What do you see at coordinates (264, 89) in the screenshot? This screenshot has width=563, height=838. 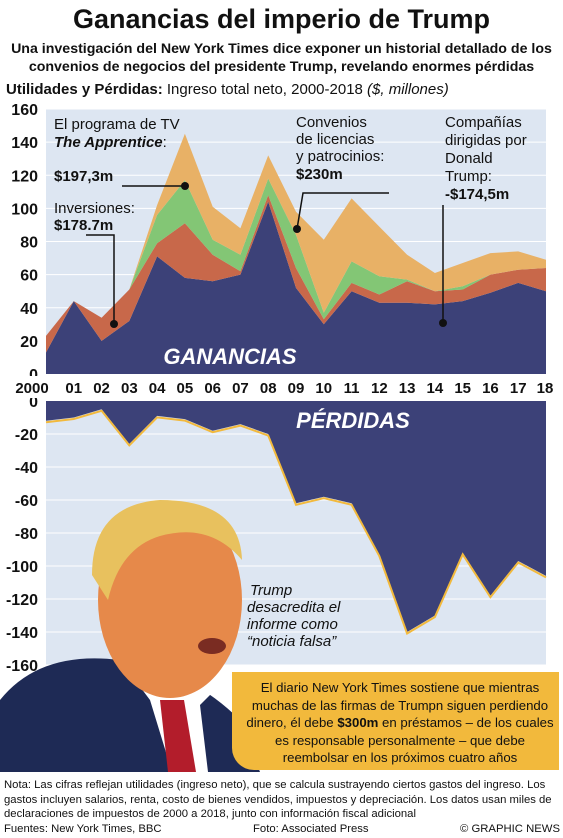 I see `panel-header-desc: Ingreso total neto, 2000-2018` at bounding box center [264, 89].